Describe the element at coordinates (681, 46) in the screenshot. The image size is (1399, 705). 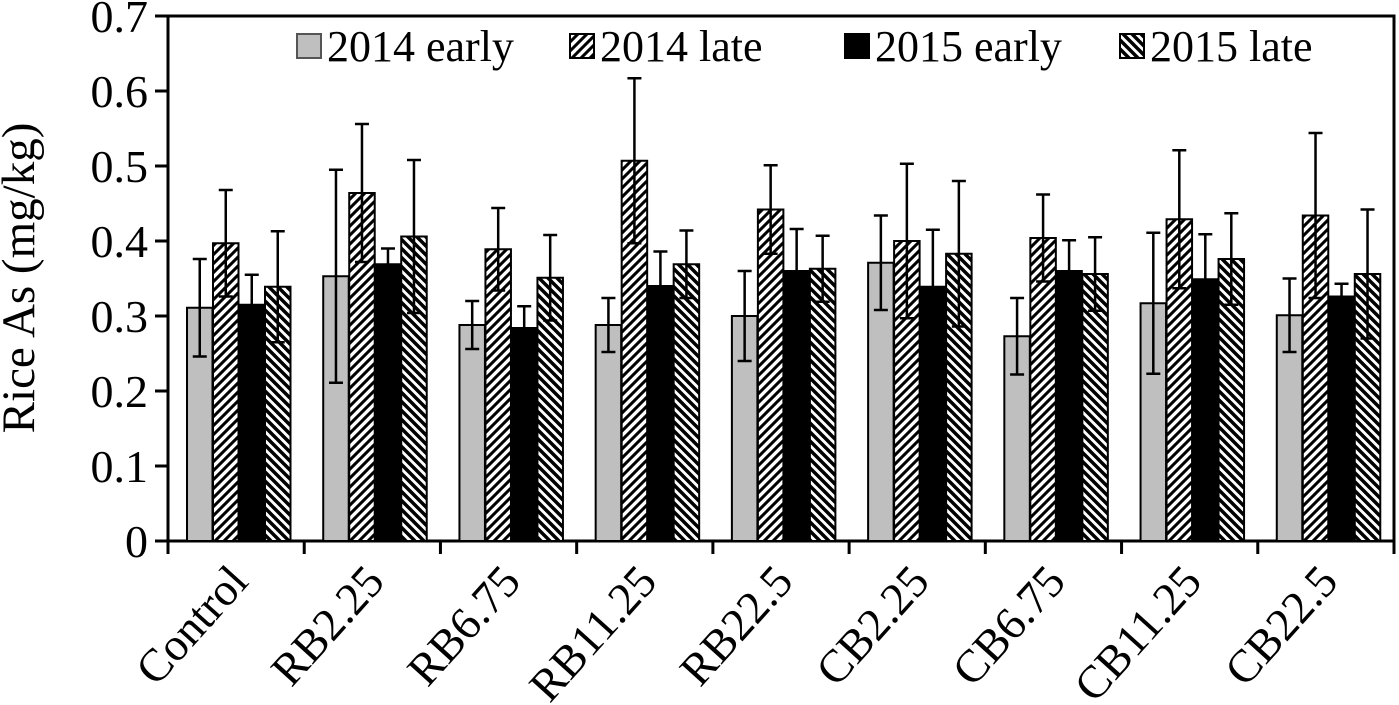
I see `legend-label-2014-late: 2014 late` at that location.